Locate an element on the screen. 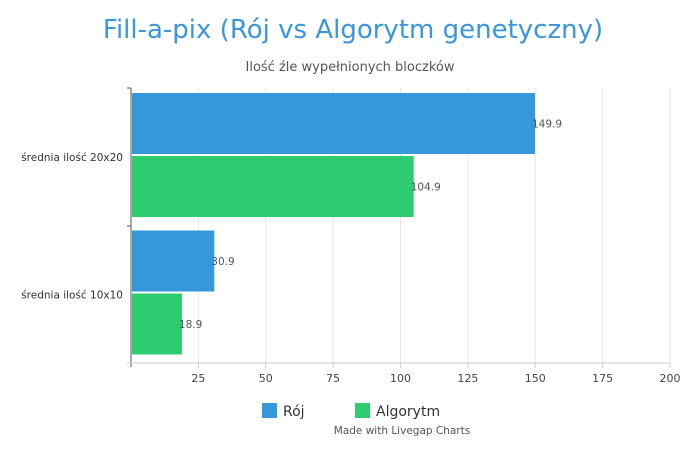 The height and width of the screenshot is (450, 700). x-tick-label: 200 is located at coordinates (670, 378).